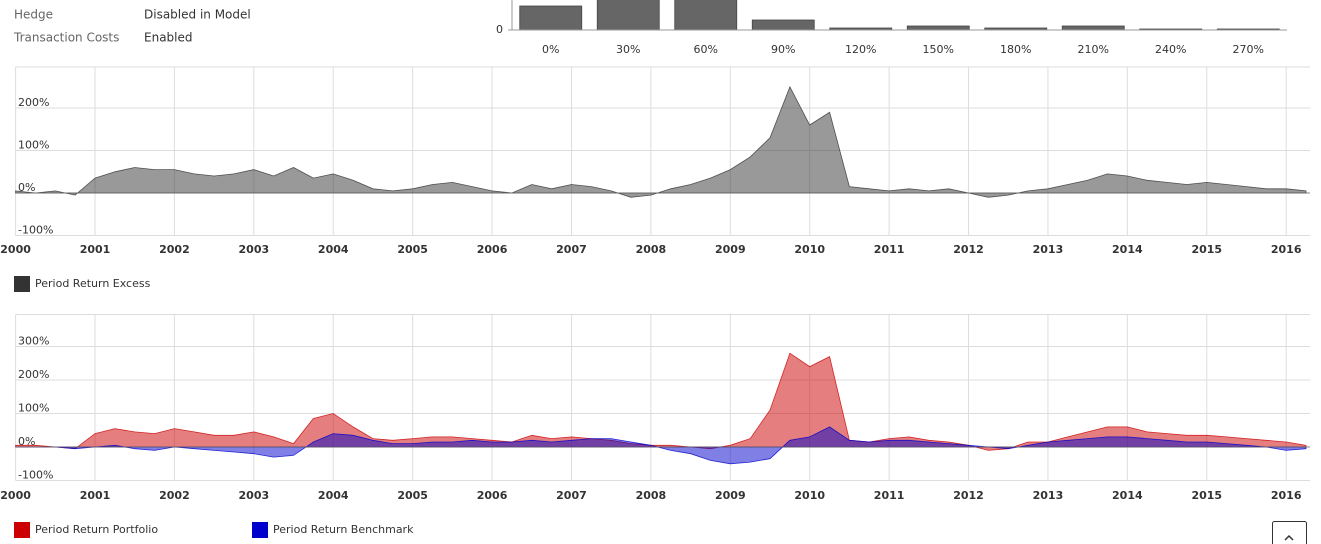 The image size is (1321, 544). Describe the element at coordinates (628, 49) in the screenshot. I see `x-tick-label: 30%` at that location.